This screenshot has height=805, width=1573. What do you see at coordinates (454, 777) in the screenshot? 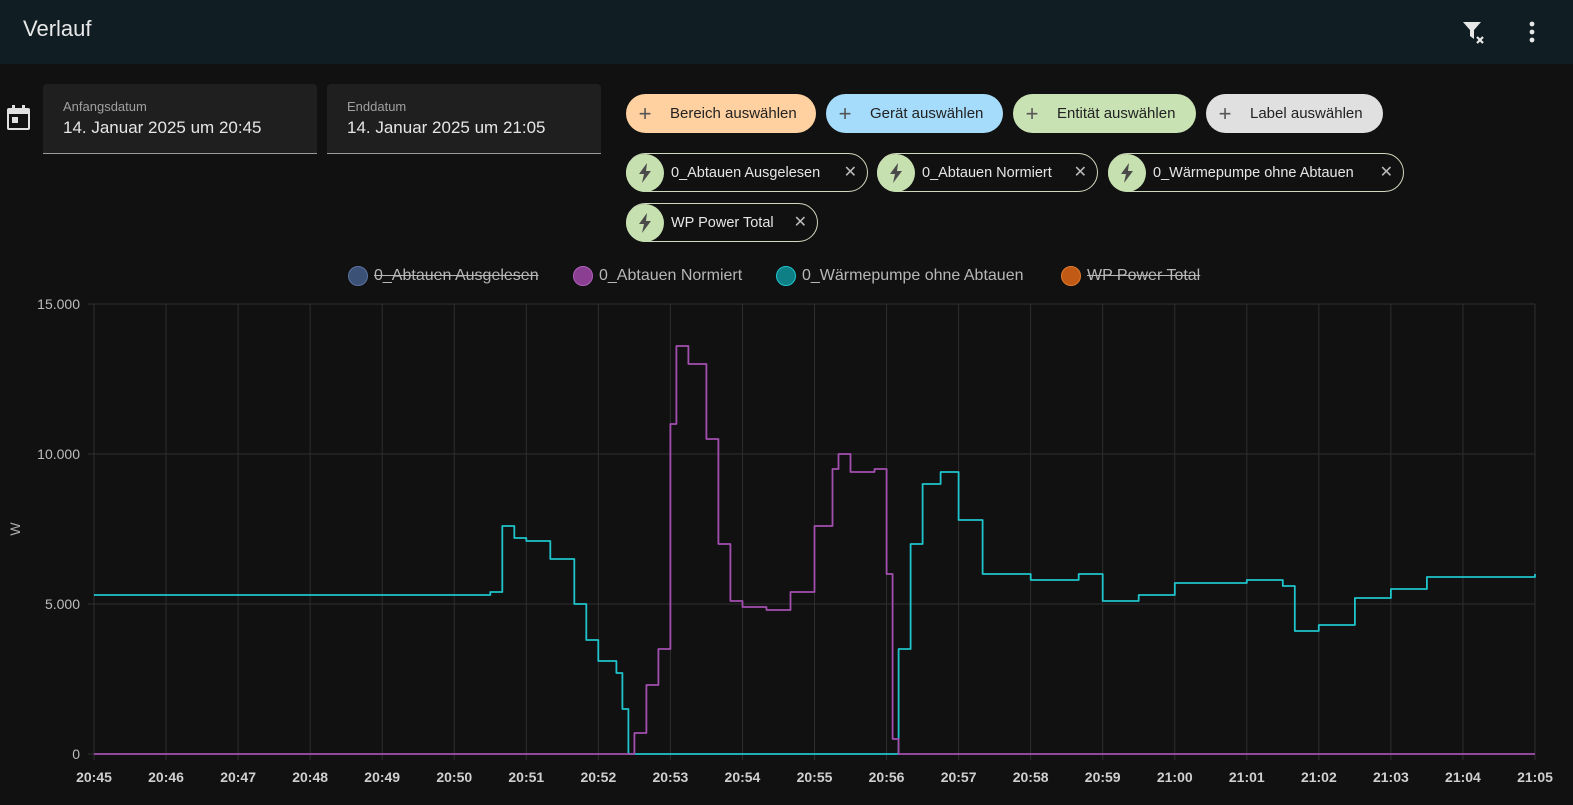
I see `x-tick-label: 20:50` at bounding box center [454, 777].